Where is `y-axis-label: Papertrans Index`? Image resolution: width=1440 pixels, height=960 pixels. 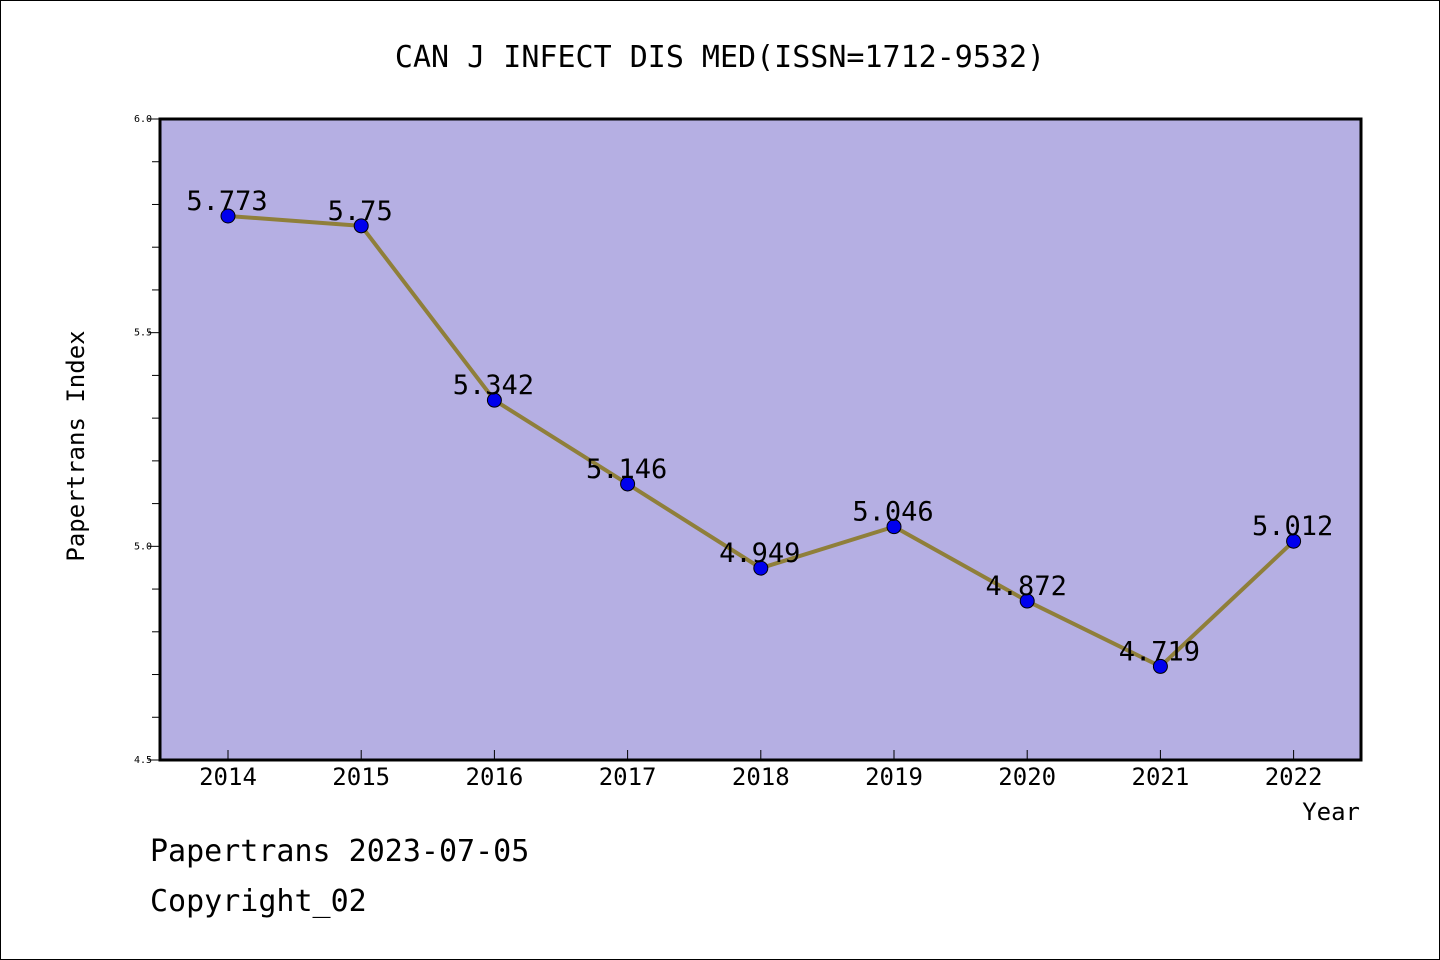
y-axis-label: Papertrans Index is located at coordinates (76, 445).